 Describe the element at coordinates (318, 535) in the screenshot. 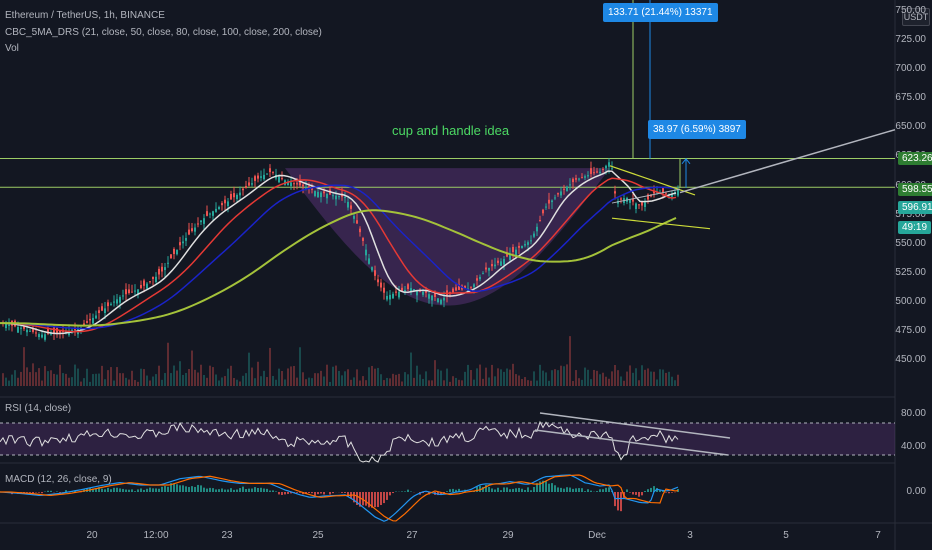

I see `time-tick: 25` at that location.